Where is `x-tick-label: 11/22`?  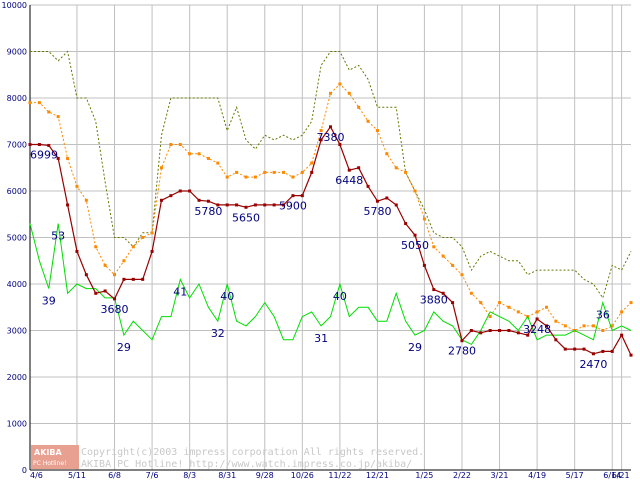 x-tick-label: 11/22 is located at coordinates (339, 475).